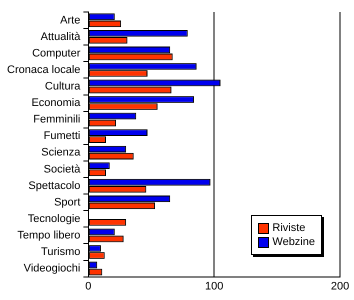 The image size is (354, 300). I want to click on legend-label: Webzine, so click(293, 242).